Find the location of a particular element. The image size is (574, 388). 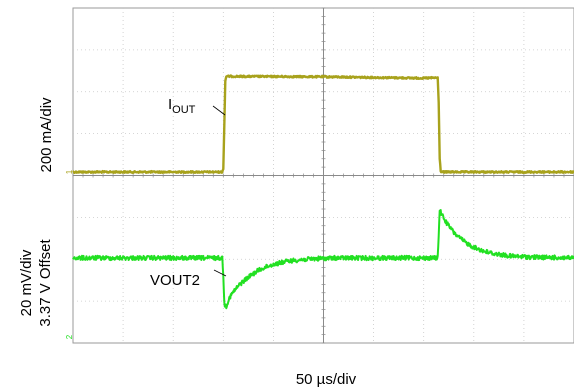

vout2-series-label: VOUT2 is located at coordinates (175, 280).